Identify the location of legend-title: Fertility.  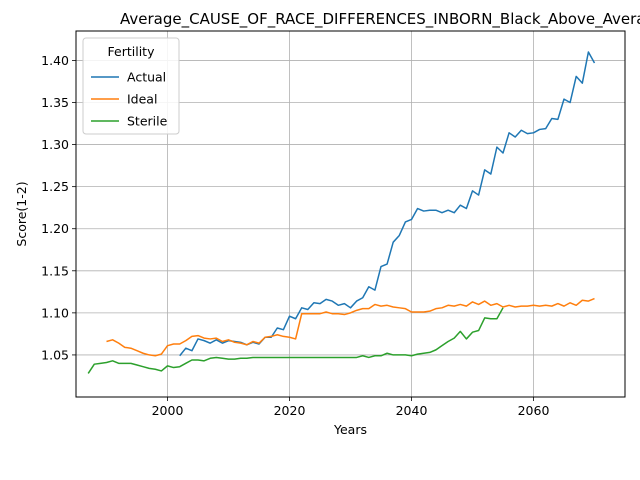
(132, 51).